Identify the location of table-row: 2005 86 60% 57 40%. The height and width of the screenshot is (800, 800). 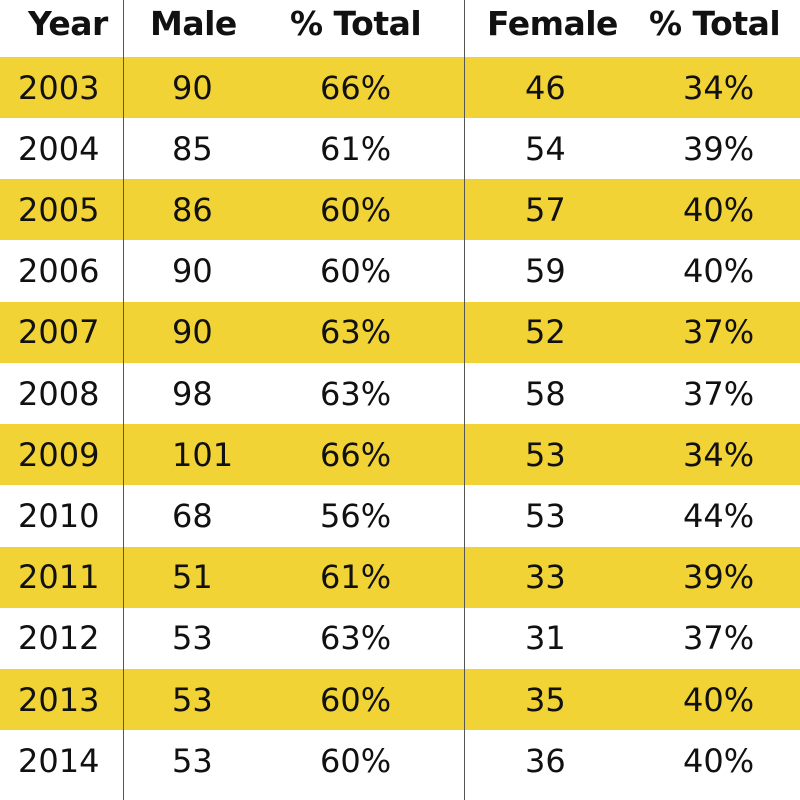
(400, 210).